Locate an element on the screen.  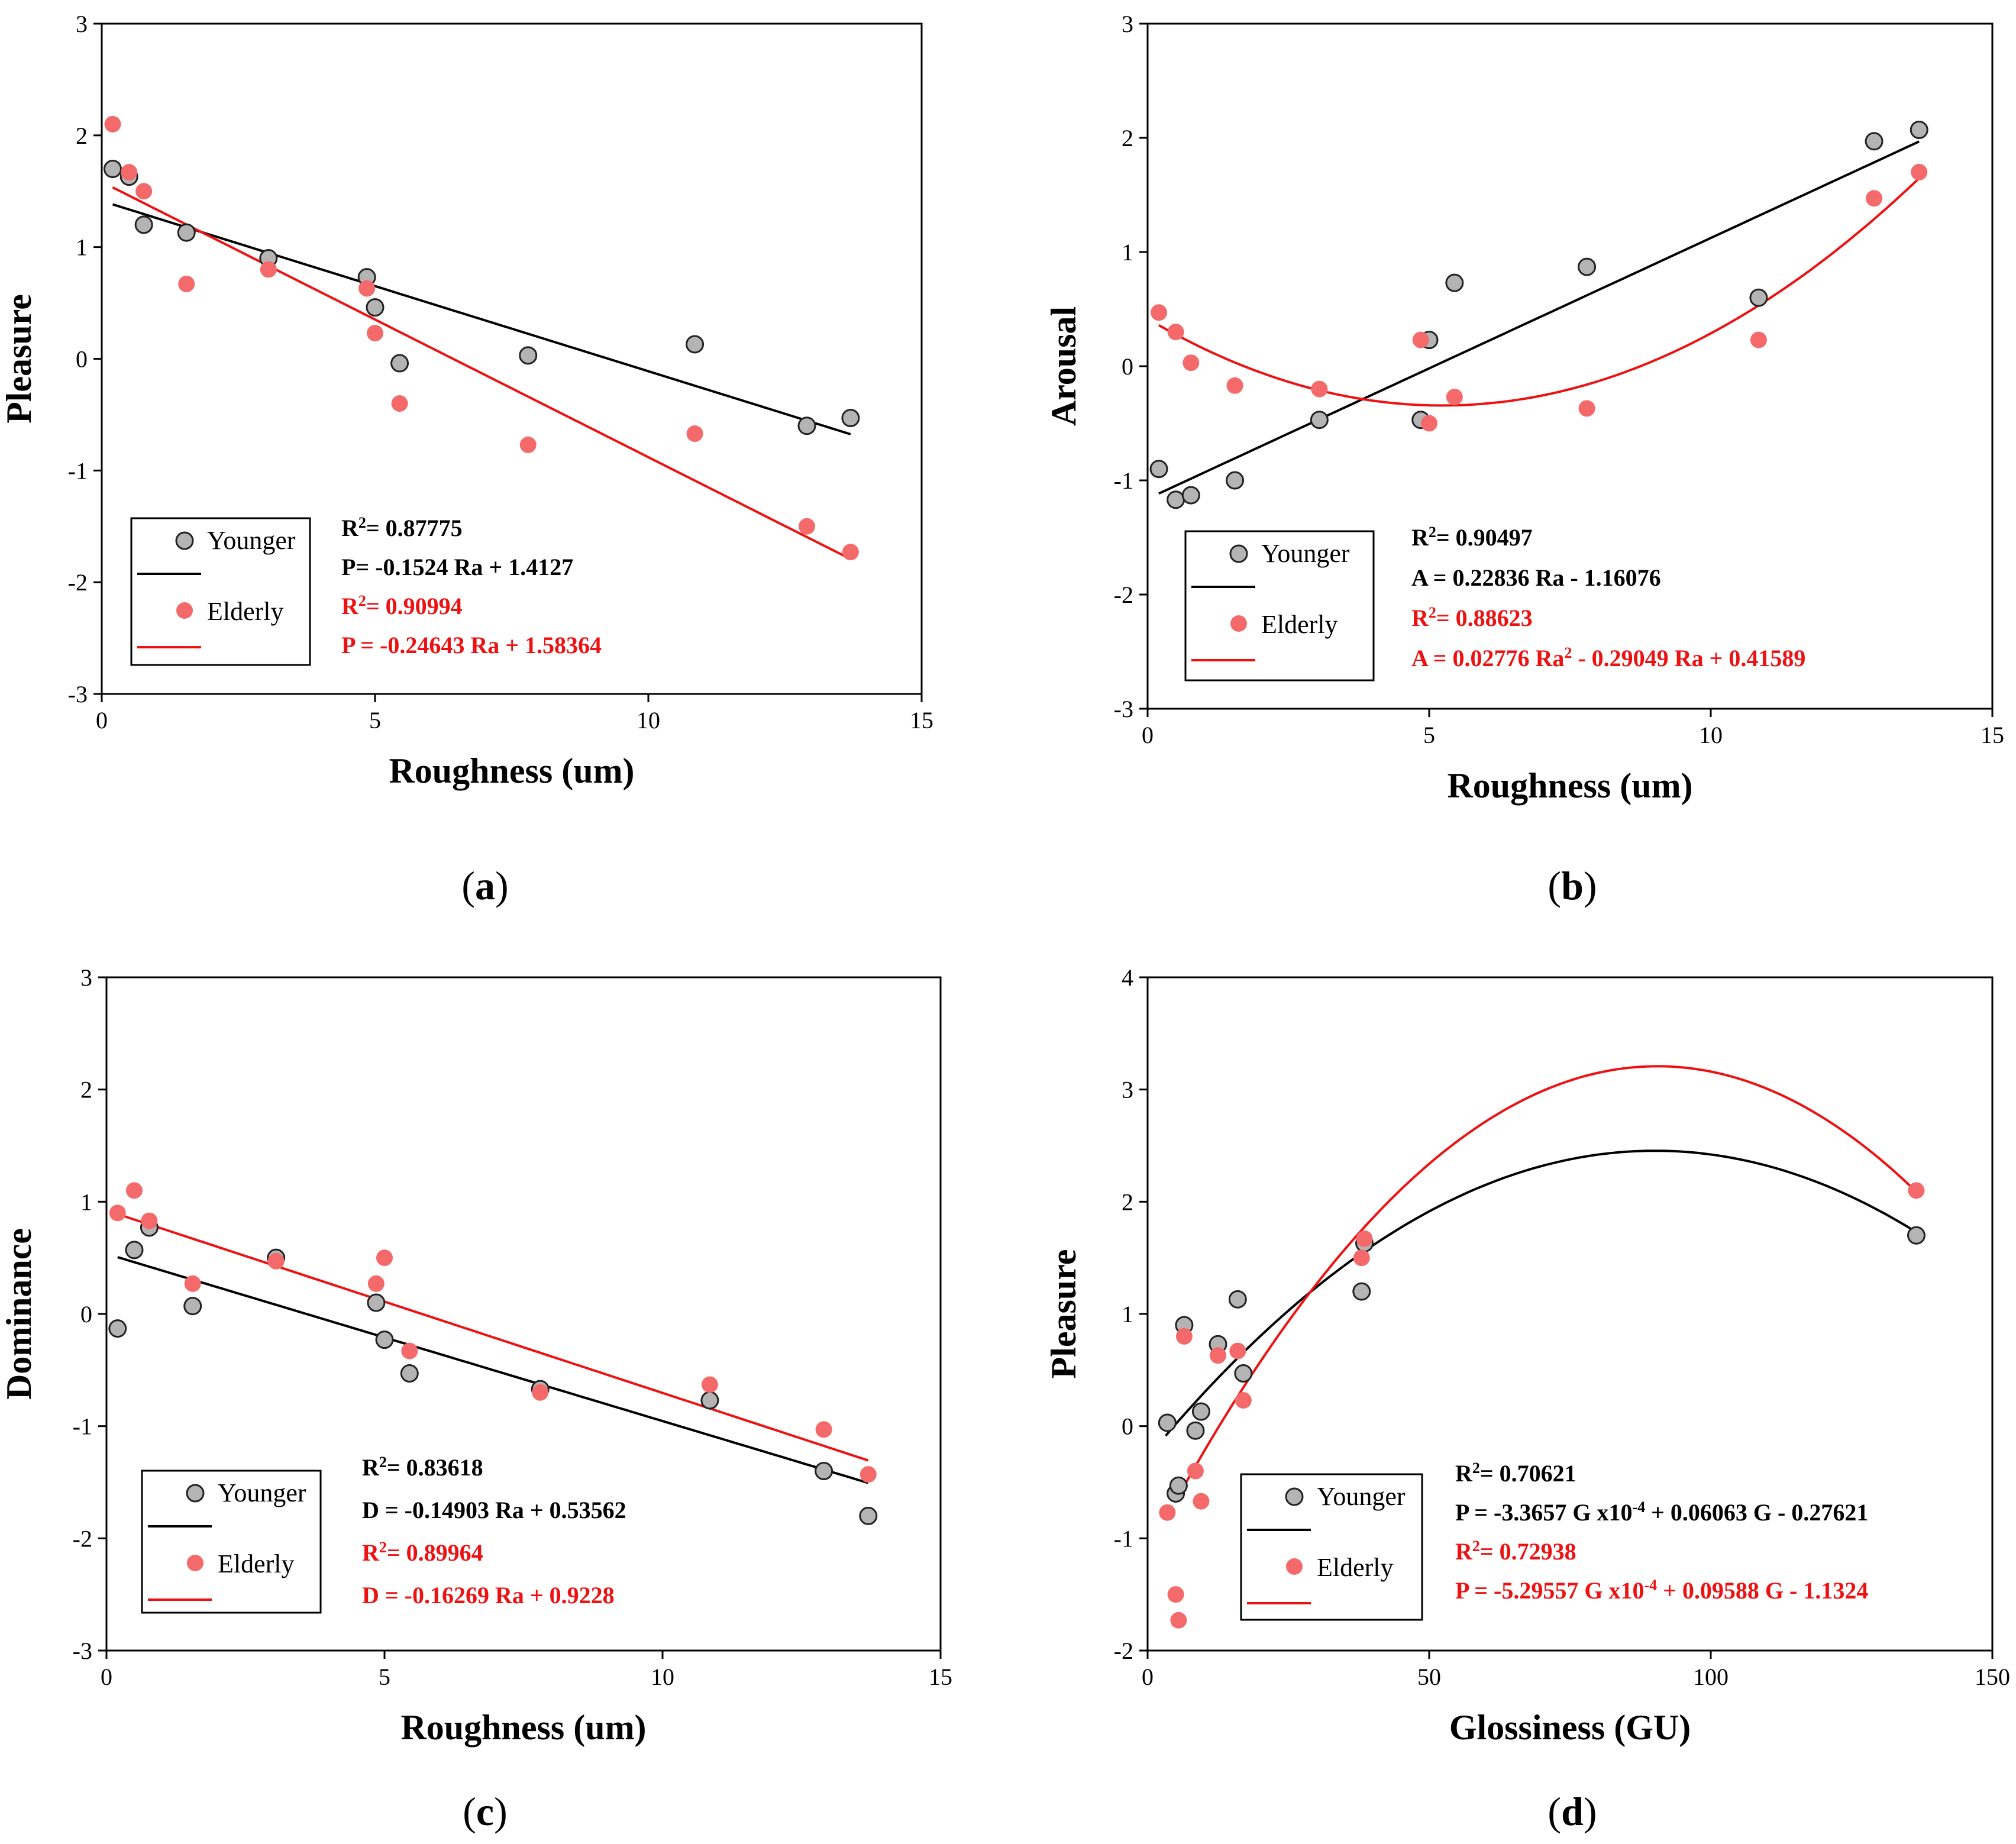
x-tick-label: 100 is located at coordinates (1711, 1677).